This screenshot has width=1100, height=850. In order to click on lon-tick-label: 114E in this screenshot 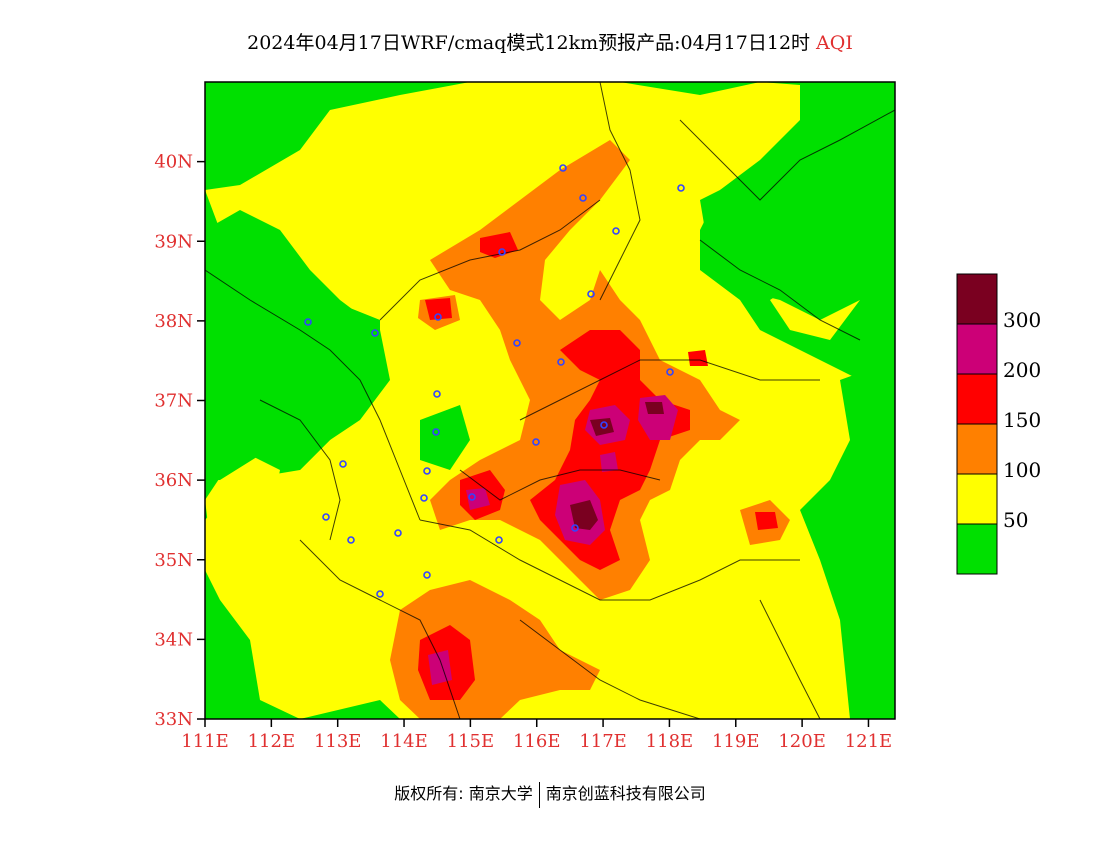, I will do `click(404, 741)`.